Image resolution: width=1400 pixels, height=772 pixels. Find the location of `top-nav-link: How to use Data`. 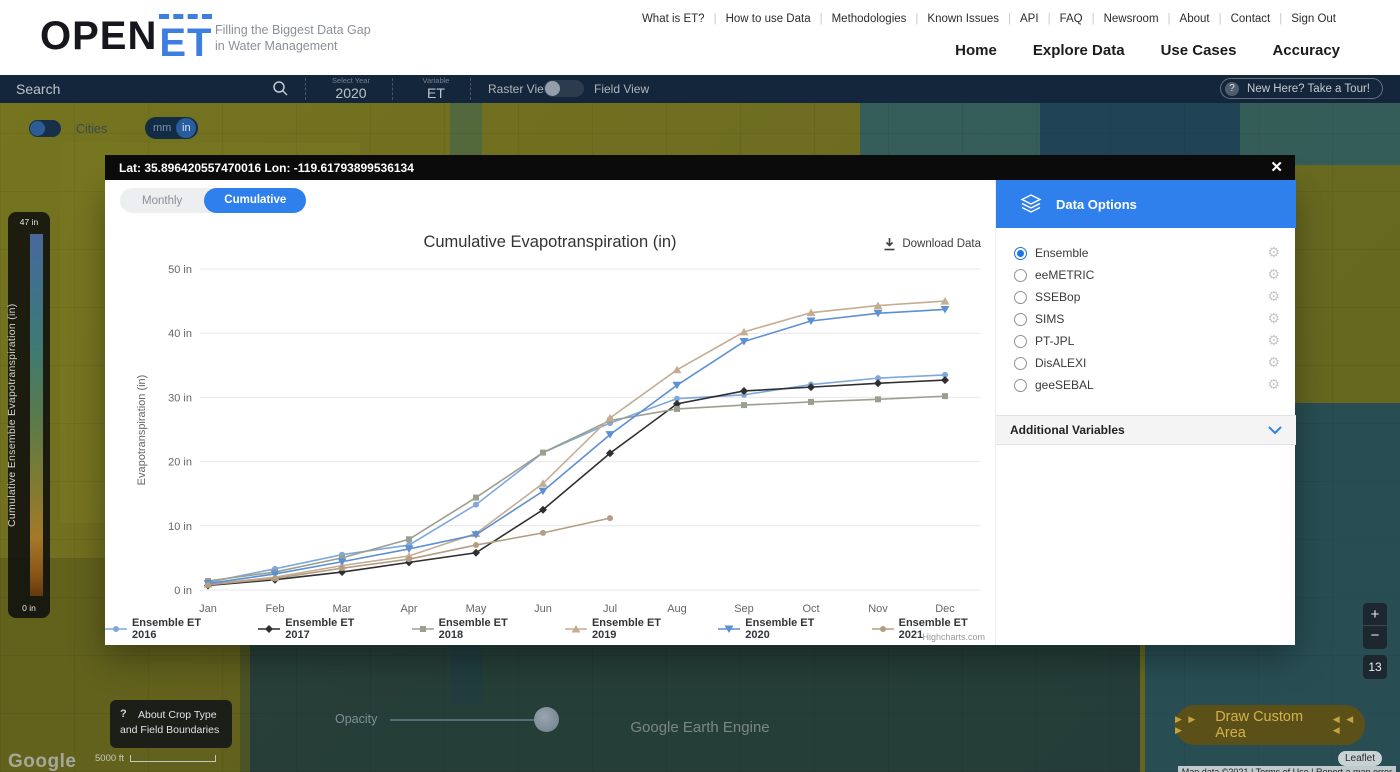

top-nav-link: How to use Data is located at coordinates (768, 19).